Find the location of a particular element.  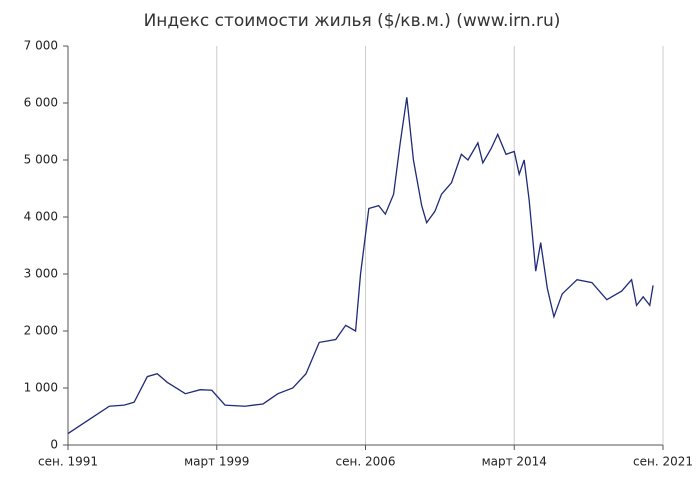

y-tick-label: 7 000 is located at coordinates (41, 46).